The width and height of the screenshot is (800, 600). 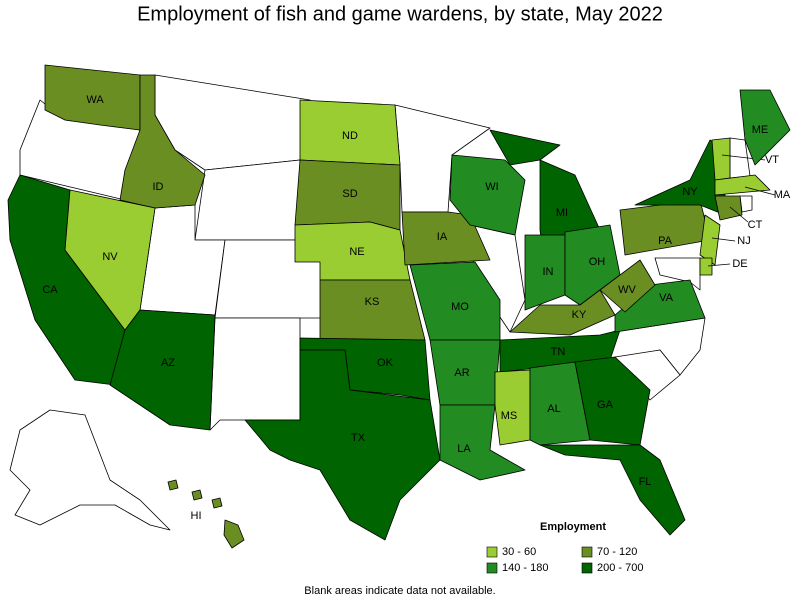 I want to click on state-label: SD, so click(x=349, y=194).